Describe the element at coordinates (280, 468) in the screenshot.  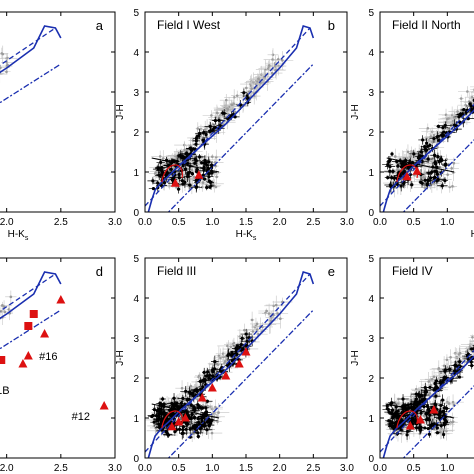
I see `x-tick-label: 2.0` at that location.